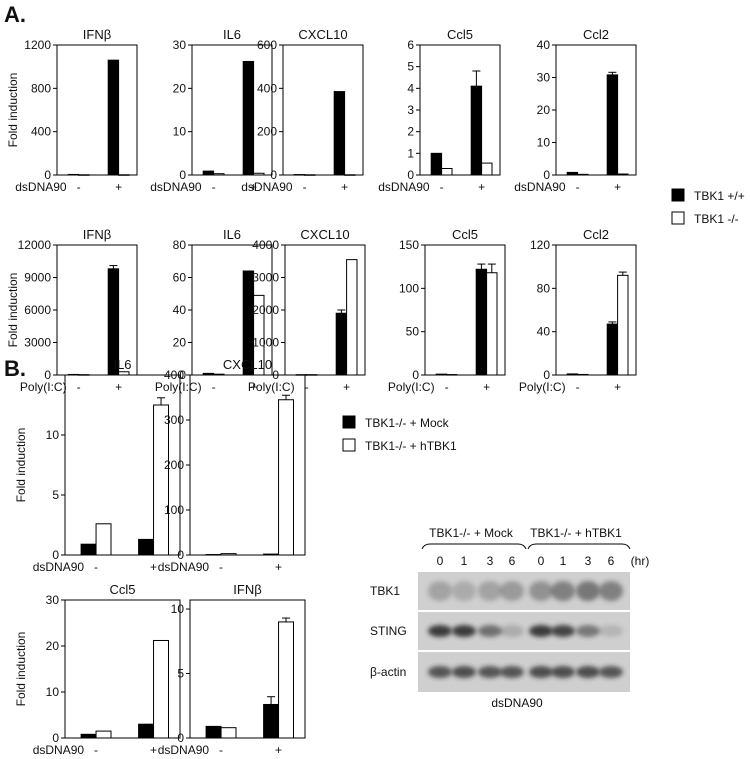  What do you see at coordinates (541, 561) in the screenshot?
I see `blot-time: 0` at bounding box center [541, 561].